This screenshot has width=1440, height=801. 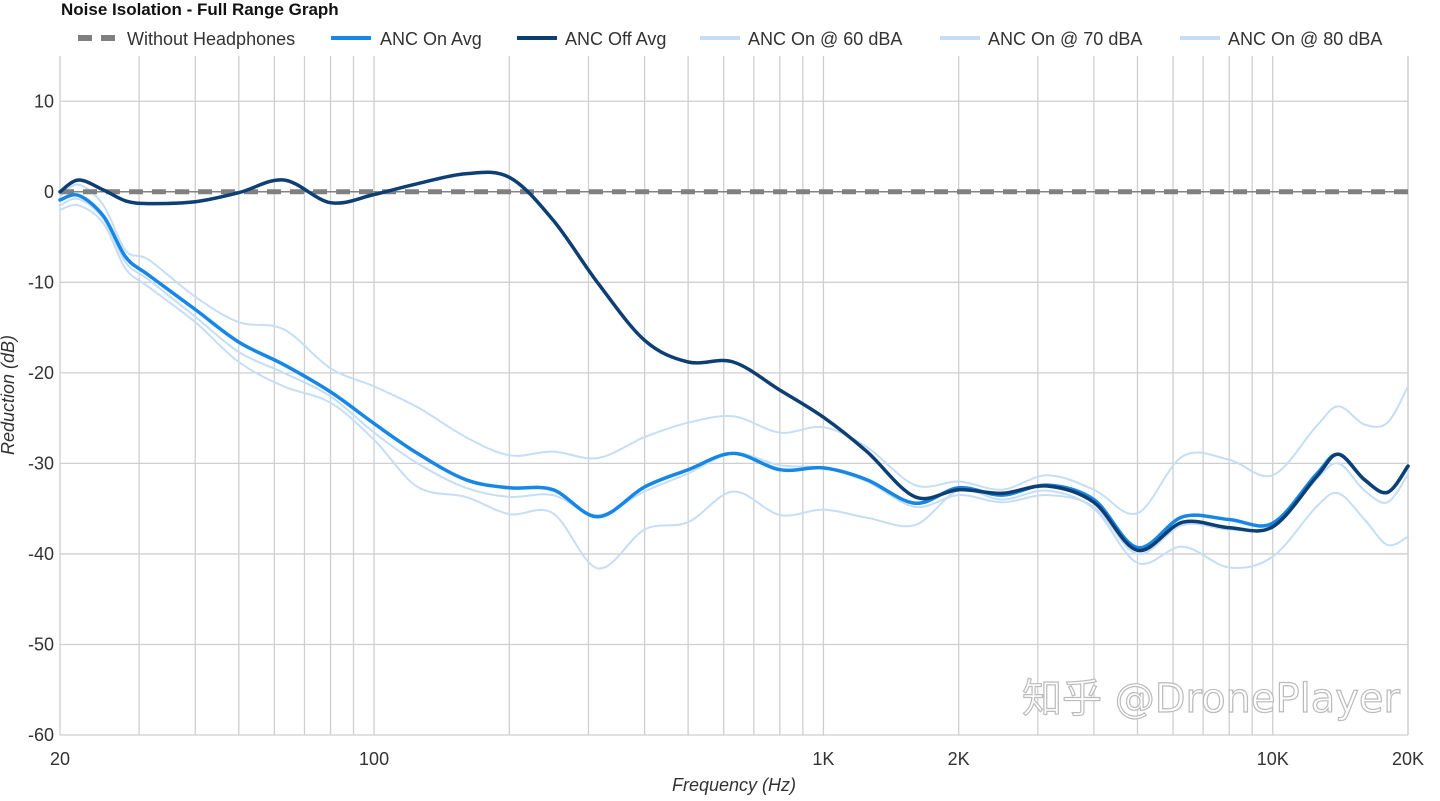 What do you see at coordinates (1273, 759) in the screenshot?
I see `x-tick-label: 10K` at bounding box center [1273, 759].